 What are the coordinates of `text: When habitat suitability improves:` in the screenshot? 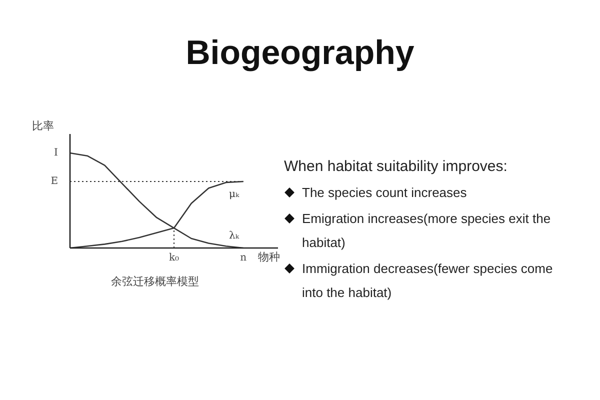 It's located at (396, 166).